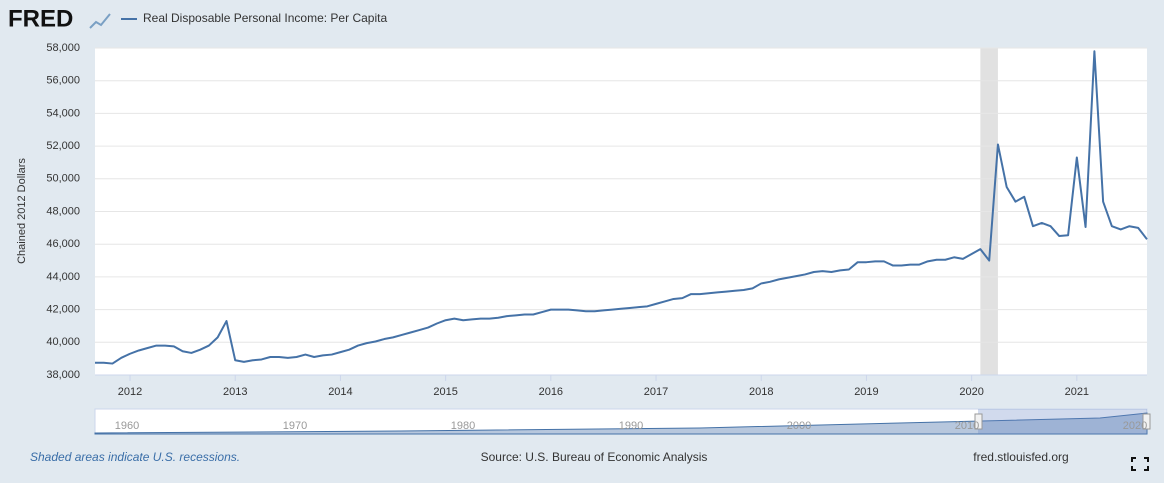 This screenshot has height=483, width=1164. I want to click on navigator-label: 2010, so click(967, 426).